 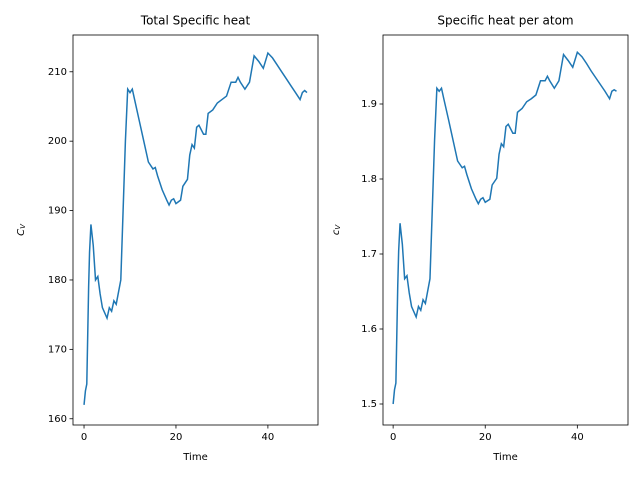 I want to click on y-axis-label: CV, so click(x=21, y=229).